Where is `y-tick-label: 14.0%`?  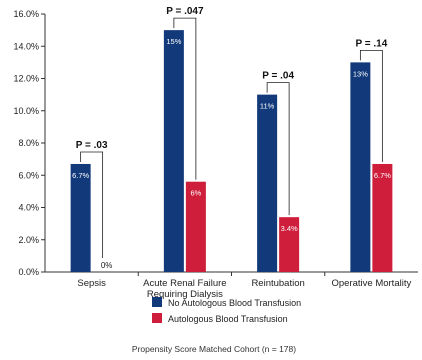 y-tick-label: 14.0% is located at coordinates (26, 46).